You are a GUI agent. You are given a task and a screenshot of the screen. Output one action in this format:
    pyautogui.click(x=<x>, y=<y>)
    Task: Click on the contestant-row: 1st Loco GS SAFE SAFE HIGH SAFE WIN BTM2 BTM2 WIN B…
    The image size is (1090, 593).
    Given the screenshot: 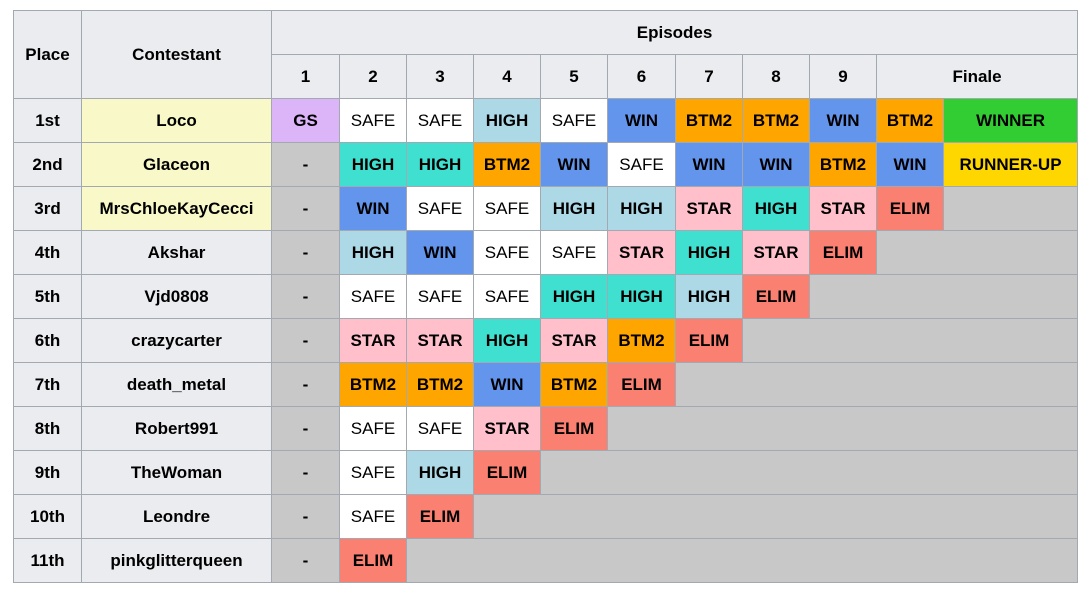 What is the action you would take?
    pyautogui.click(x=546, y=120)
    